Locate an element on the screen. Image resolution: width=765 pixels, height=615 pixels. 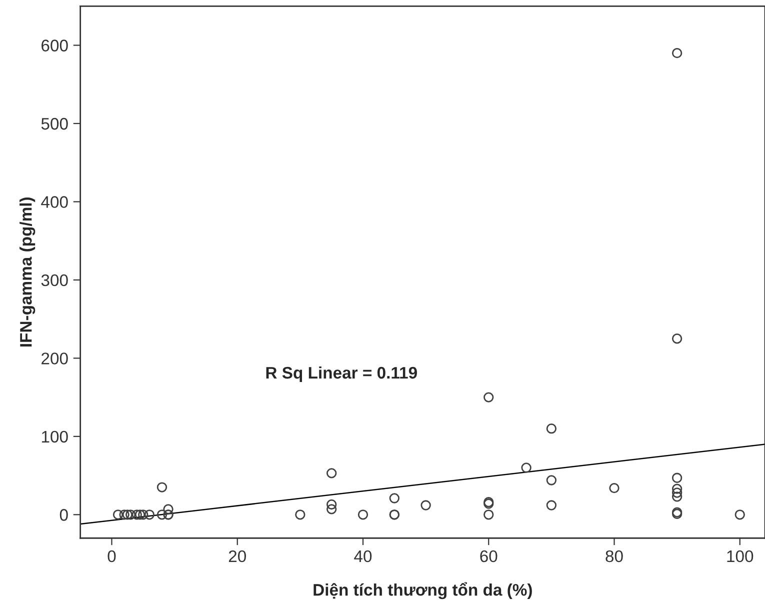
y-tick-label: 200 is located at coordinates (55, 358).